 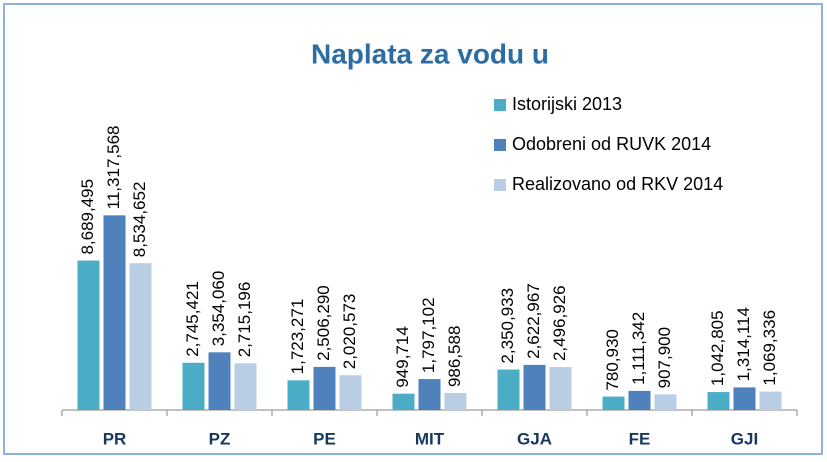 I want to click on x-tick-label: FE, so click(x=640, y=438).